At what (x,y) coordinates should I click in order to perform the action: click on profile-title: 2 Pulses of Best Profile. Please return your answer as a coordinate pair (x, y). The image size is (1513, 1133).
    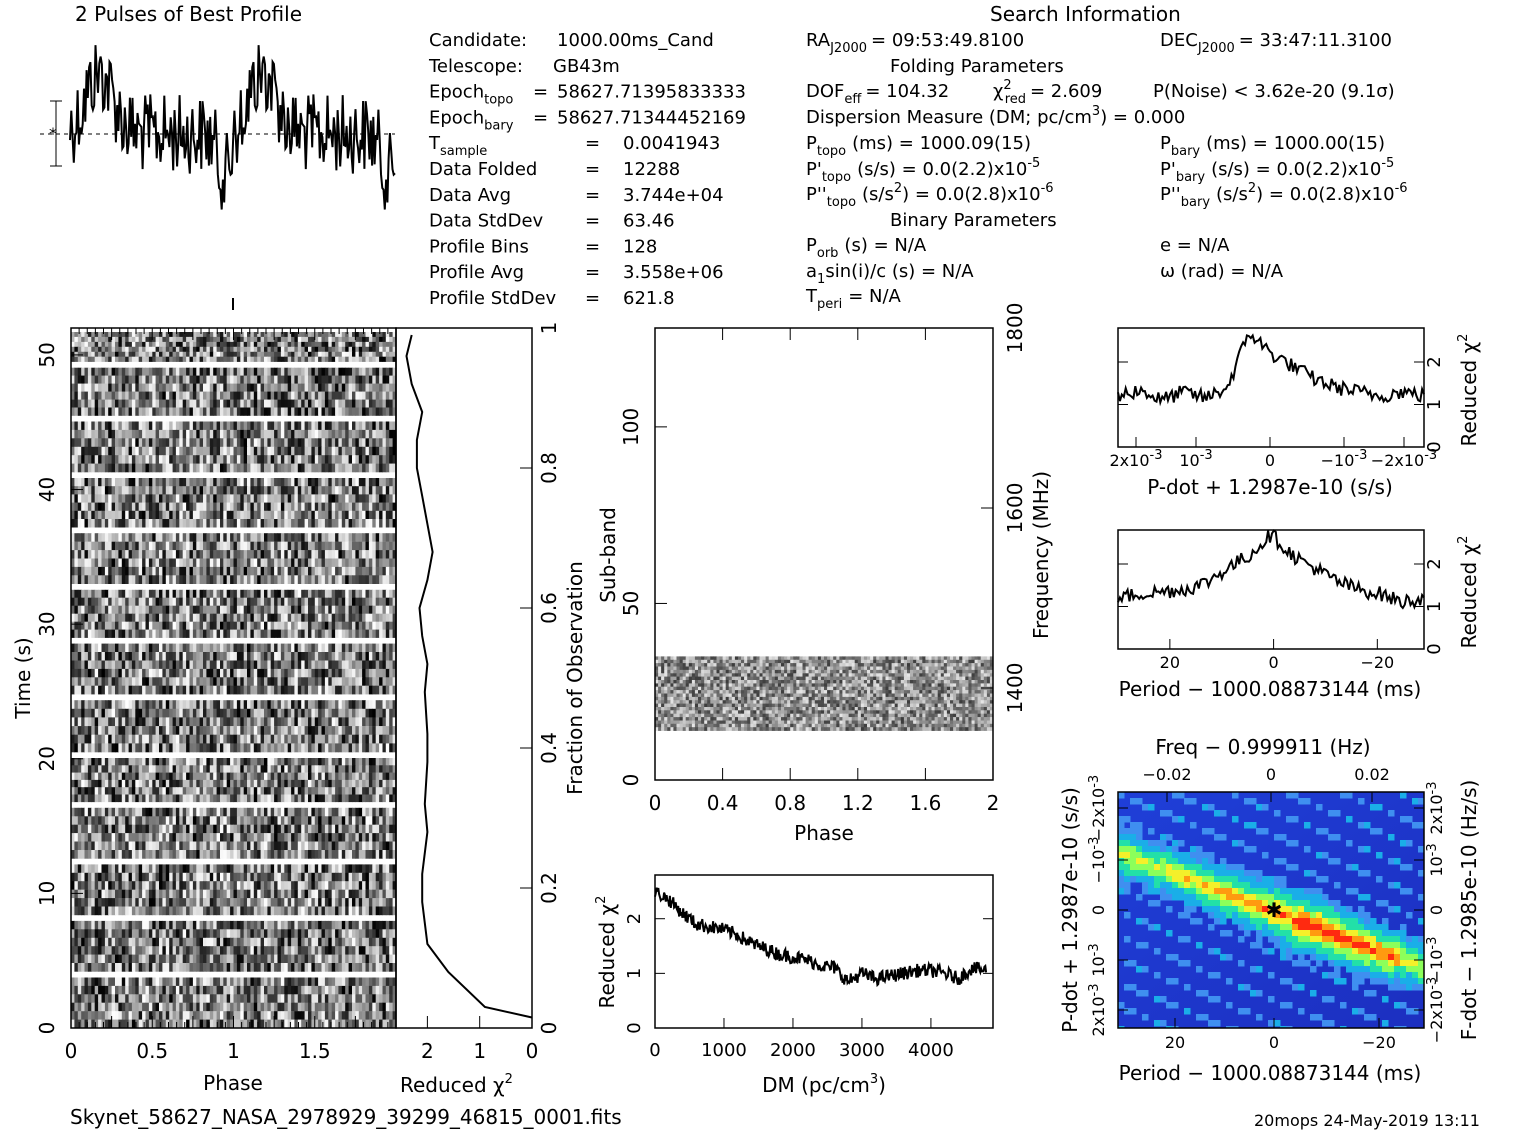
    Looking at the image, I should click on (188, 14).